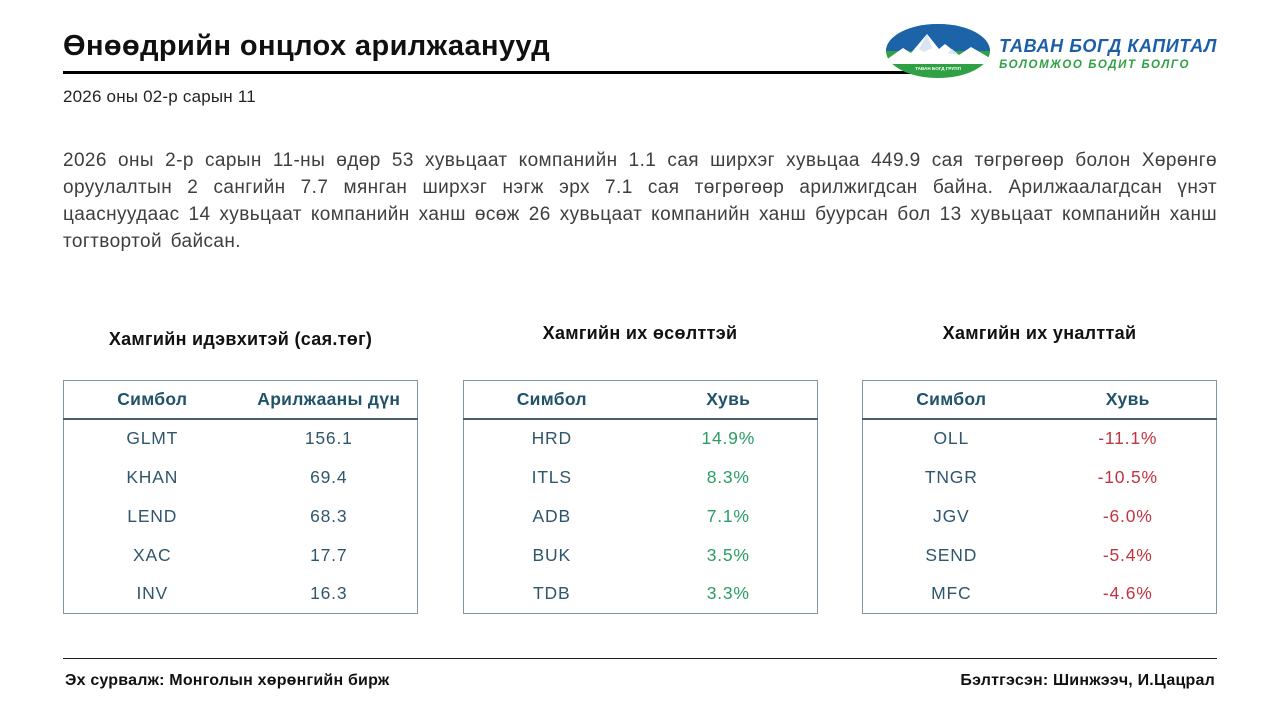 The height and width of the screenshot is (720, 1280). I want to click on table-title: Хамгийн их уналттай, so click(1039, 333).